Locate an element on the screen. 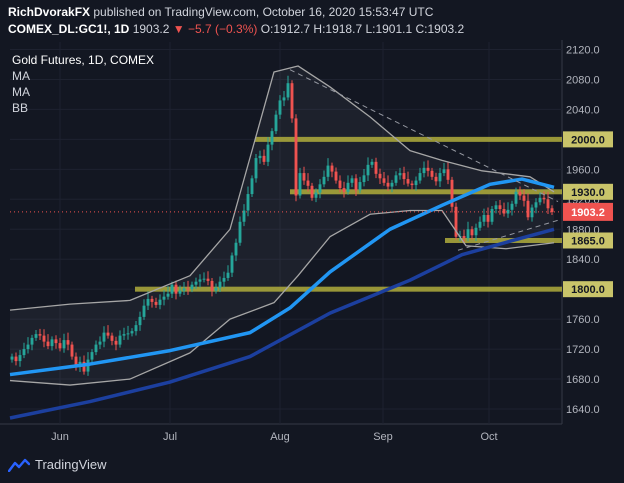 Image resolution: width=624 pixels, height=483 pixels. change-arrow-icon: ▼ is located at coordinates (178, 29).